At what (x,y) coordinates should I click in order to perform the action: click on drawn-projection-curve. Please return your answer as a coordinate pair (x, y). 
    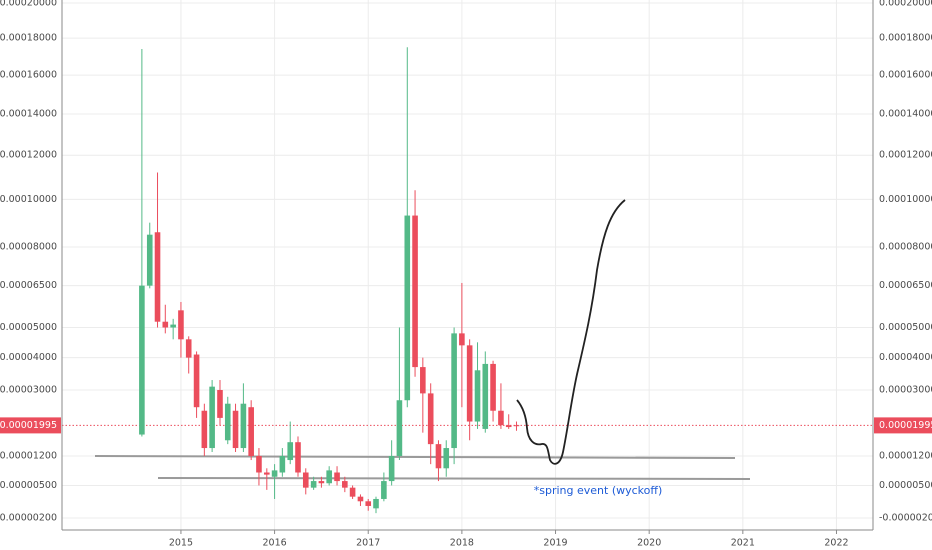
    Looking at the image, I should click on (571, 332).